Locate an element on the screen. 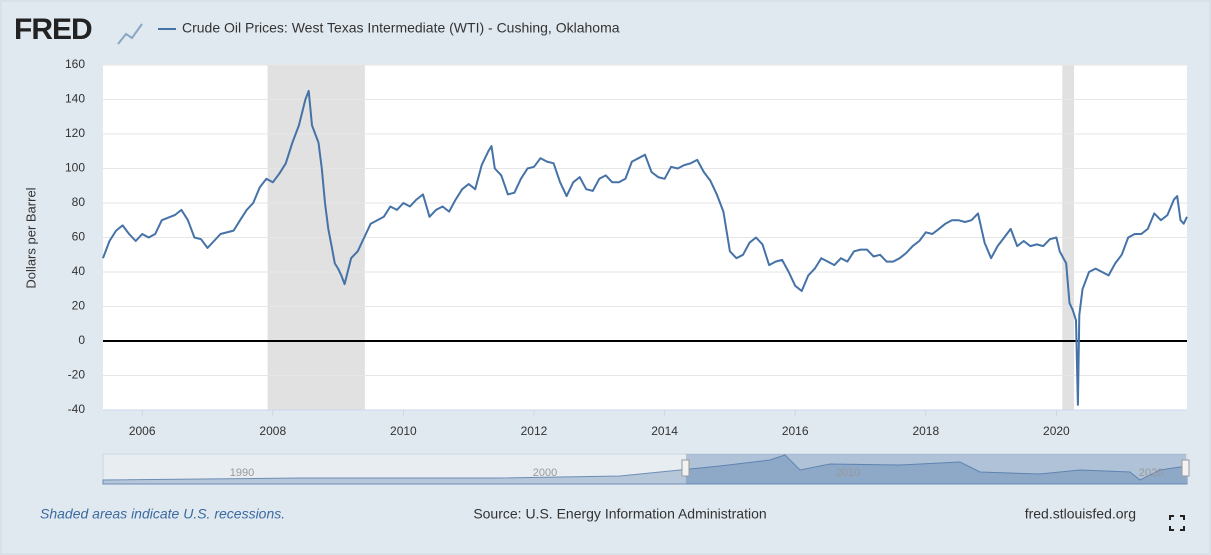 The width and height of the screenshot is (1211, 555). y-tick-label: 100 is located at coordinates (75, 168).